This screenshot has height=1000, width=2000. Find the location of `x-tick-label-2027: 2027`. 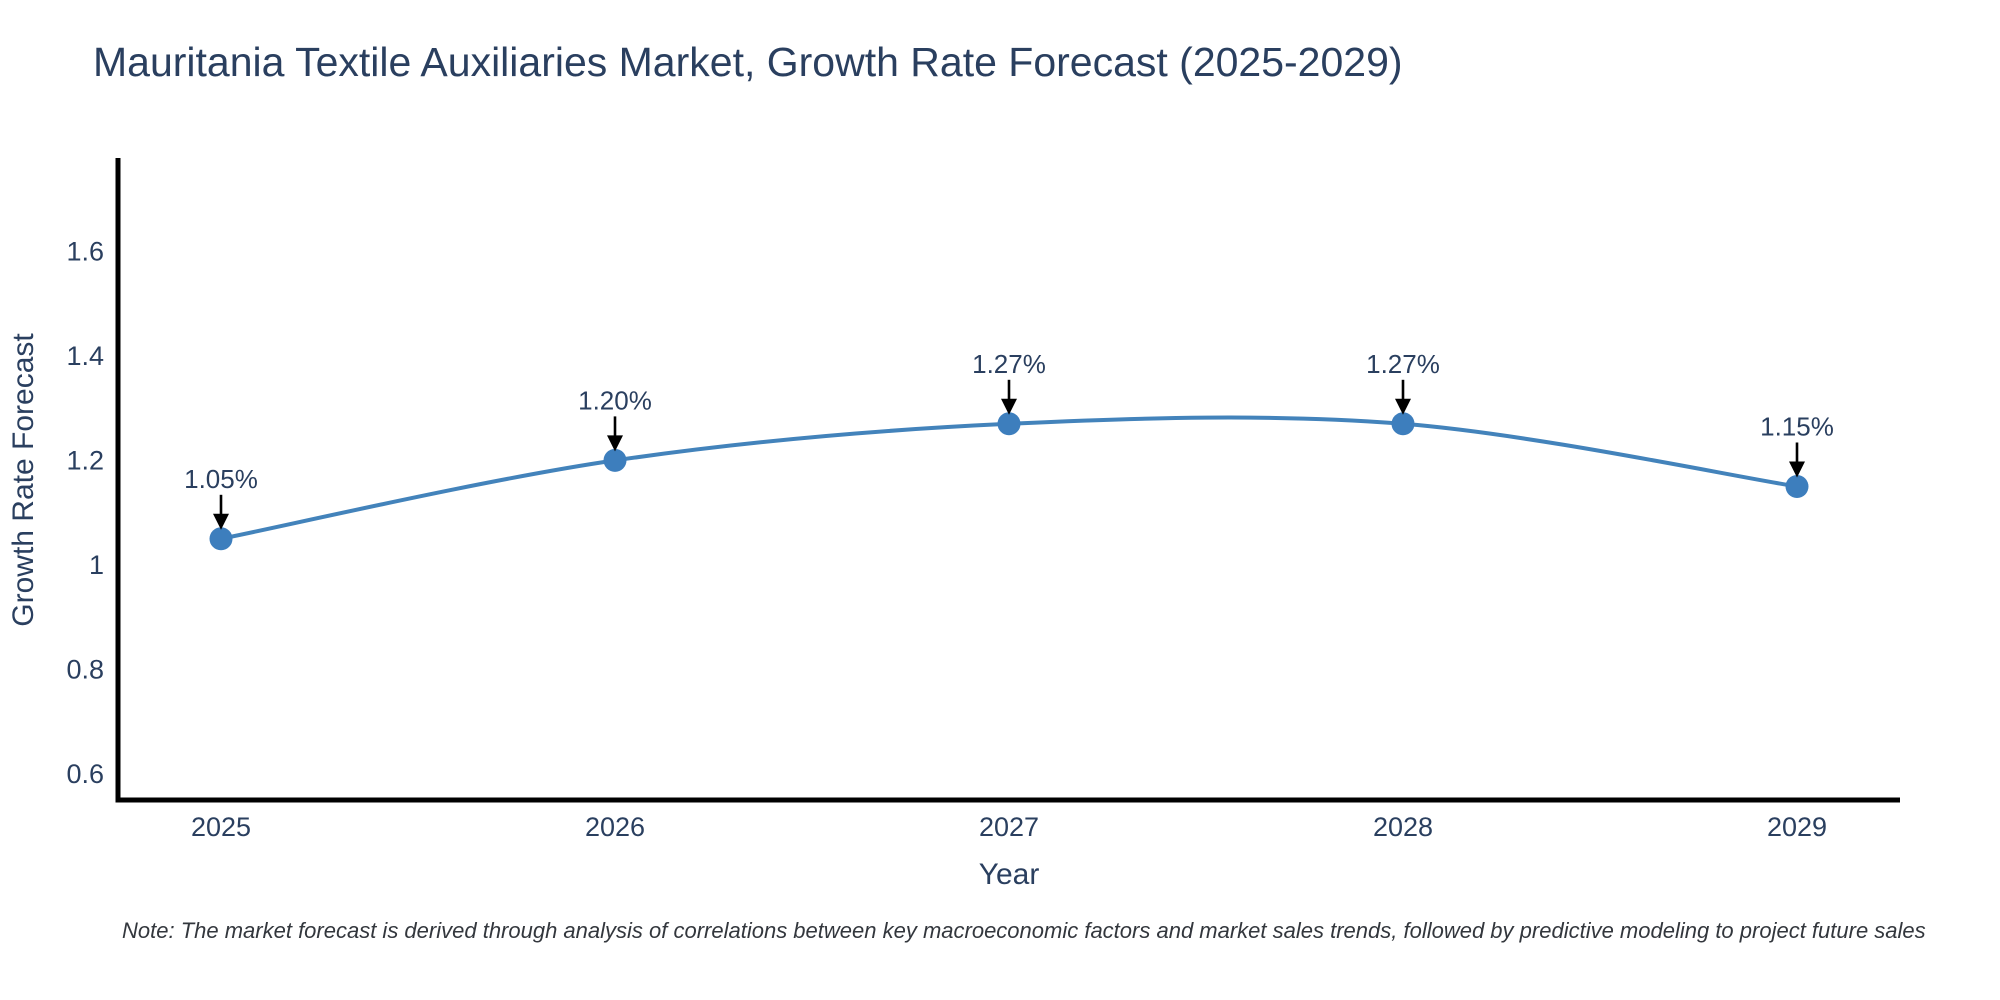

x-tick-label-2027: 2027 is located at coordinates (1009, 827).